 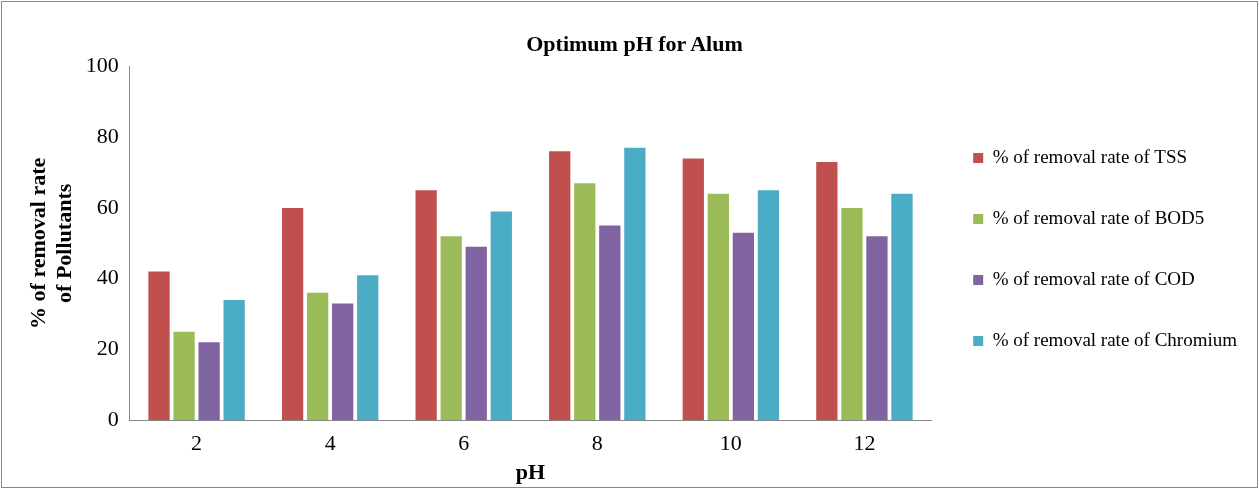 I want to click on x-tick-label: 2, so click(x=197, y=443).